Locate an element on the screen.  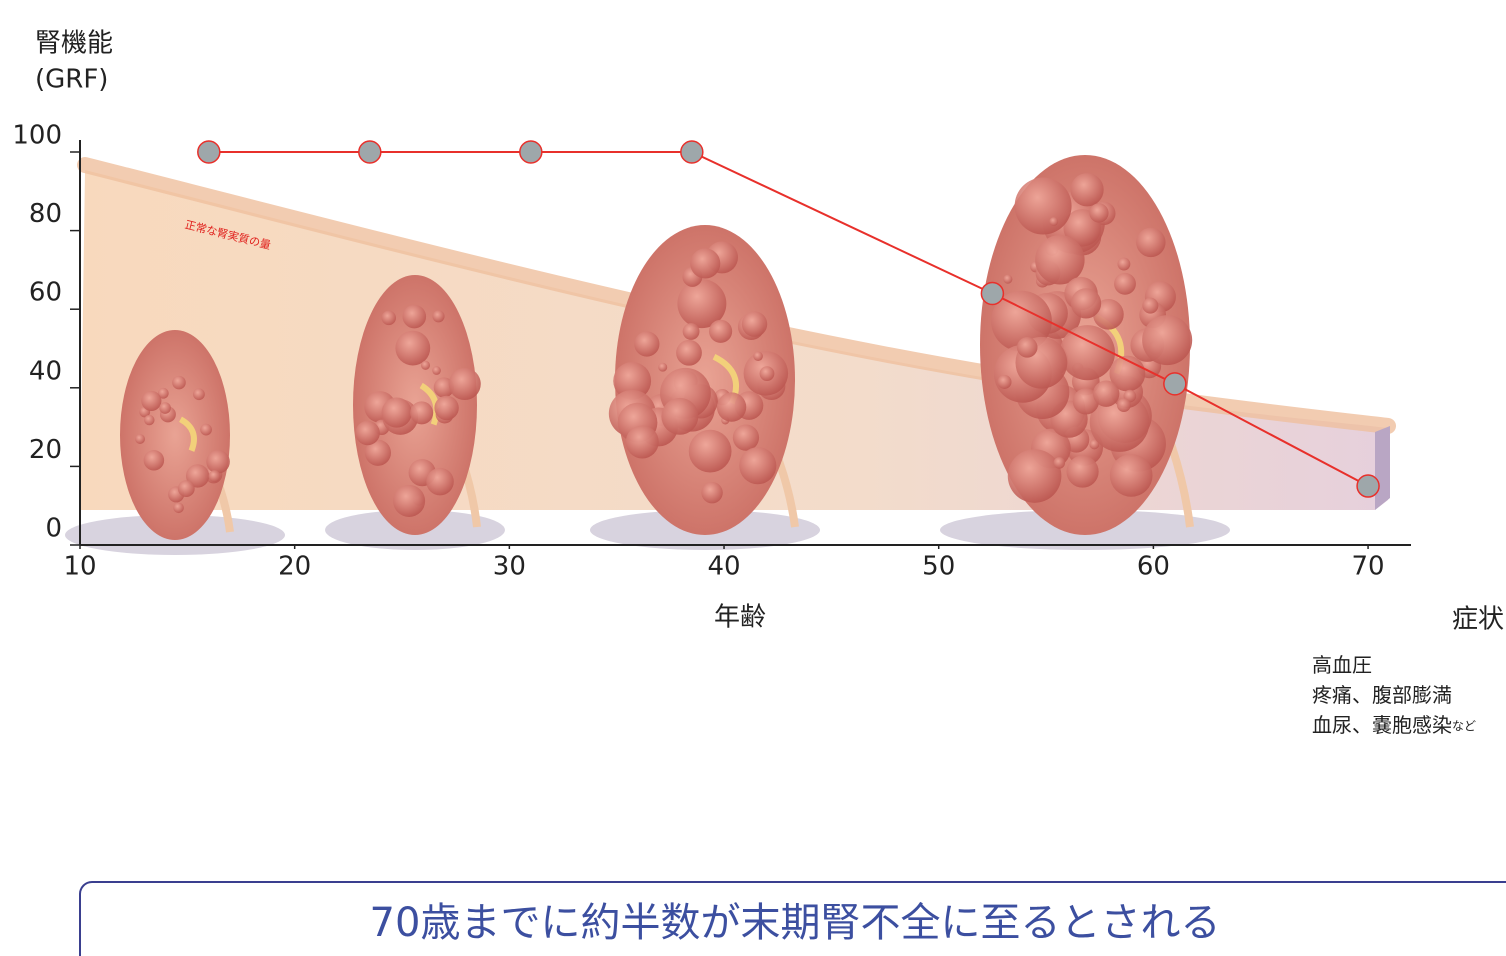
y-tick-label: 0 is located at coordinates (53, 529).